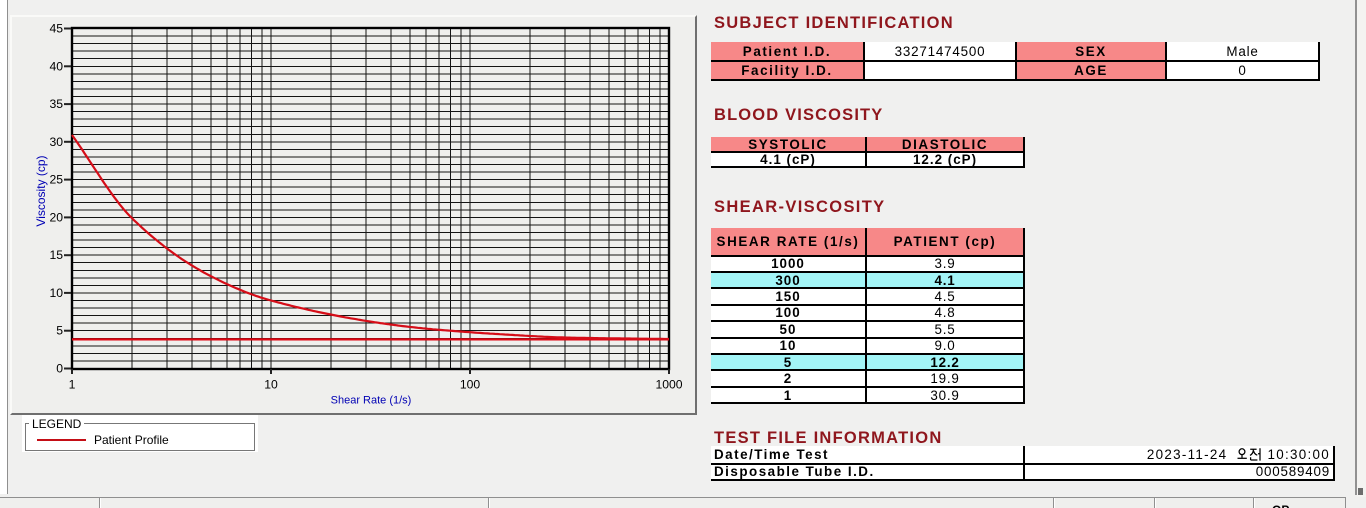 The image size is (1366, 508). What do you see at coordinates (470, 385) in the screenshot?
I see `svg-text: 100` at bounding box center [470, 385].